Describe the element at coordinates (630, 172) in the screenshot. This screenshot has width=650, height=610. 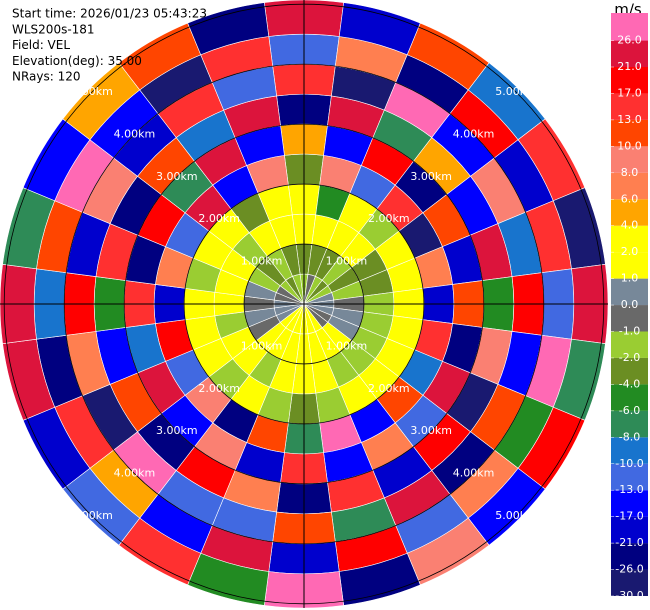
I see `colorbar-tick-label: 8.0` at that location.